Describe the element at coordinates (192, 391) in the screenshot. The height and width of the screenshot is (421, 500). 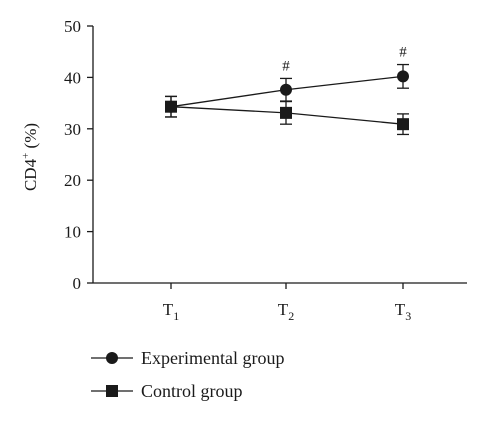
I see `legend-label: Control group` at that location.